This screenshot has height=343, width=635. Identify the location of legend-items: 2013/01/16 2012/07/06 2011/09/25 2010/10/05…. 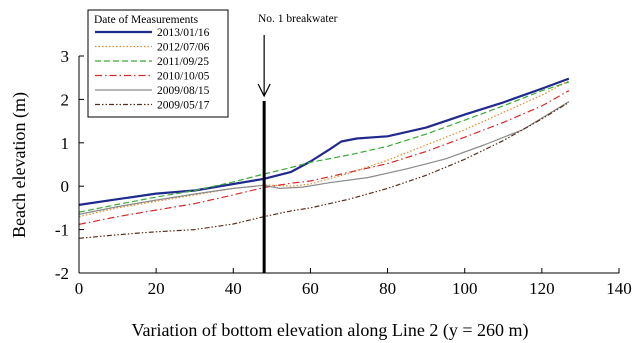
(152, 69).